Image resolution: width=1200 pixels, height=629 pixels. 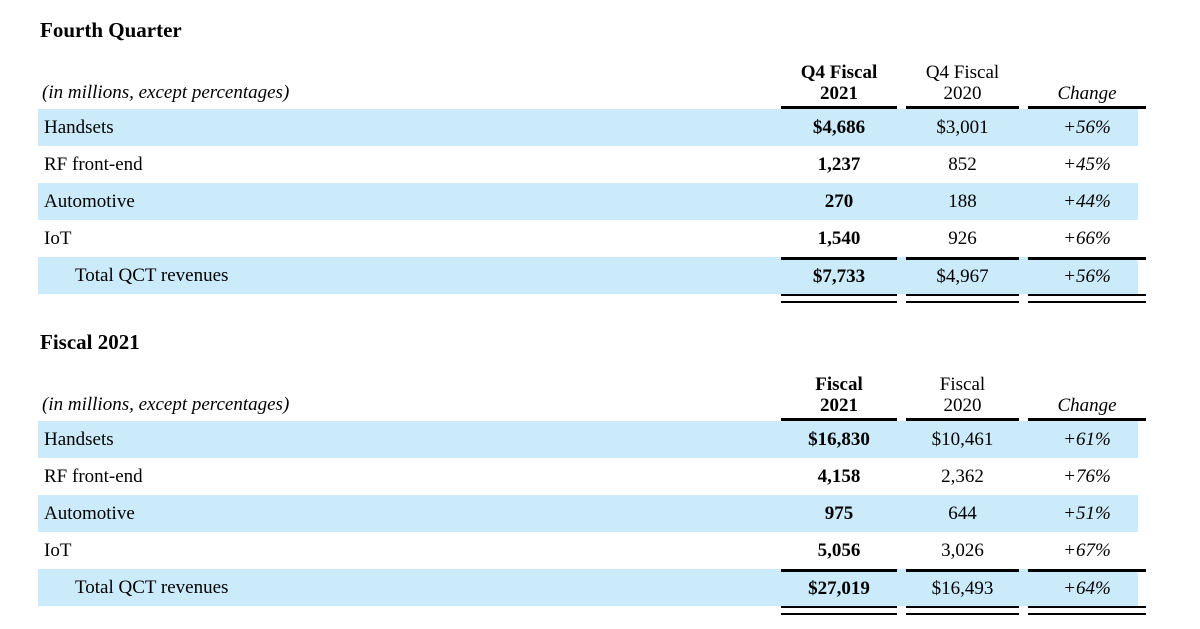 What do you see at coordinates (1087, 238) in the screenshot?
I see `value-change: +66%` at bounding box center [1087, 238].